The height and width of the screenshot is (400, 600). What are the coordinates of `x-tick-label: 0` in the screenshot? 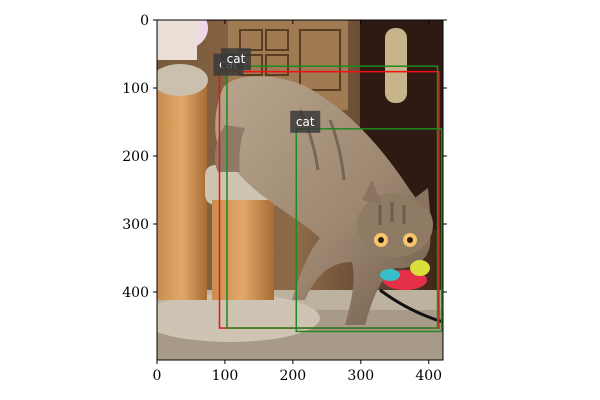 It's located at (157, 376).